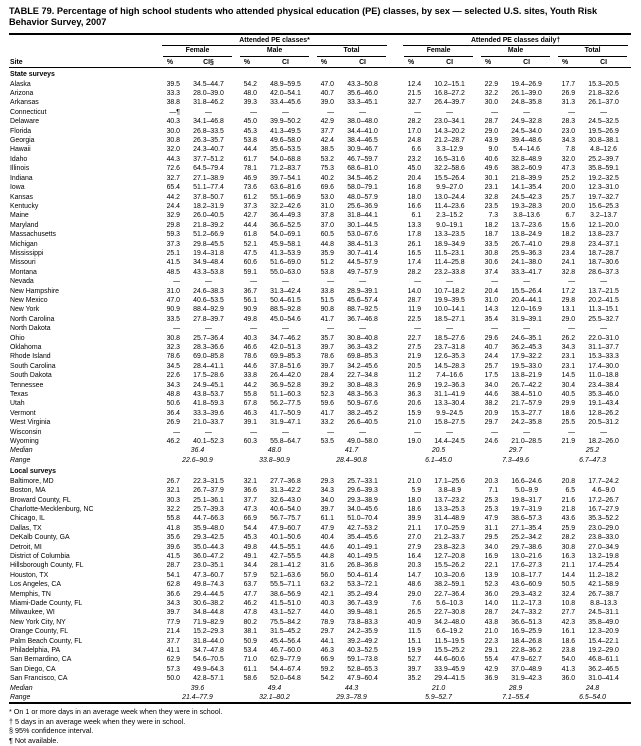 This screenshot has height=746, width=641. Describe the element at coordinates (33, 472) in the screenshot. I see `section-label: Local surveys` at that location.